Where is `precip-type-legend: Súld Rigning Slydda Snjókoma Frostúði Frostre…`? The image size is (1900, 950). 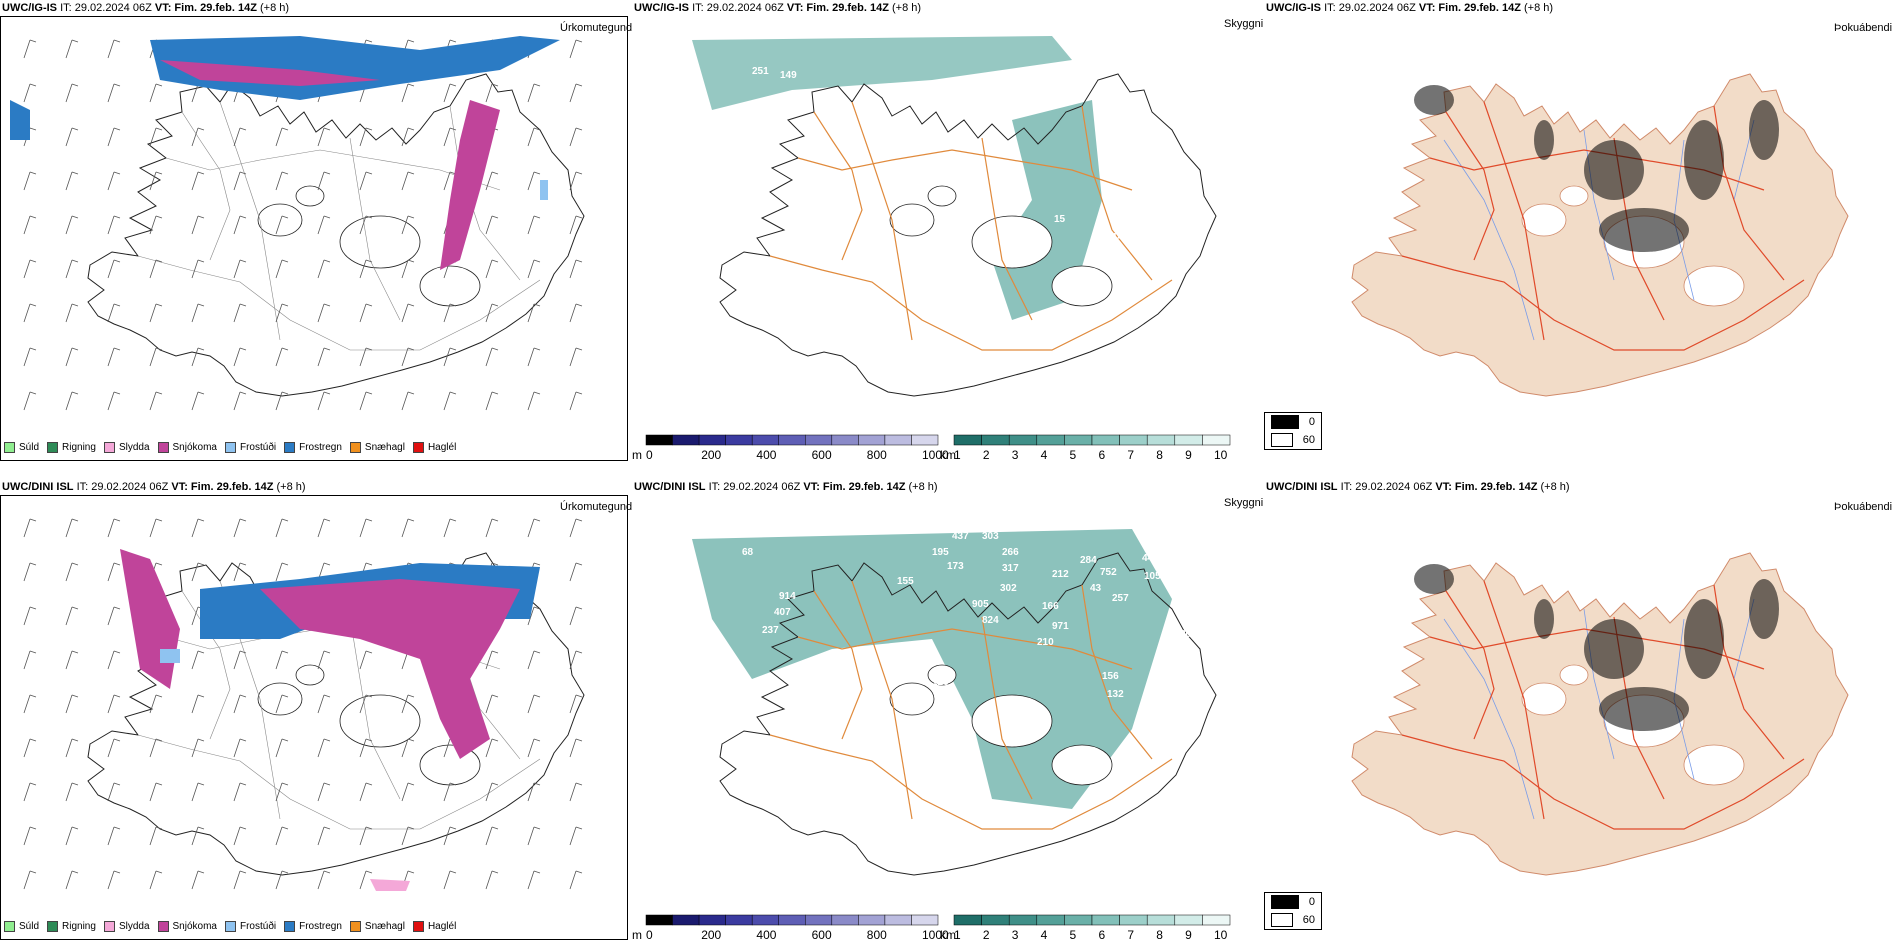
precip-type-legend: Súld Rigning Slydda Snjókoma Frostúði Frostre… is located at coordinates (230, 447).